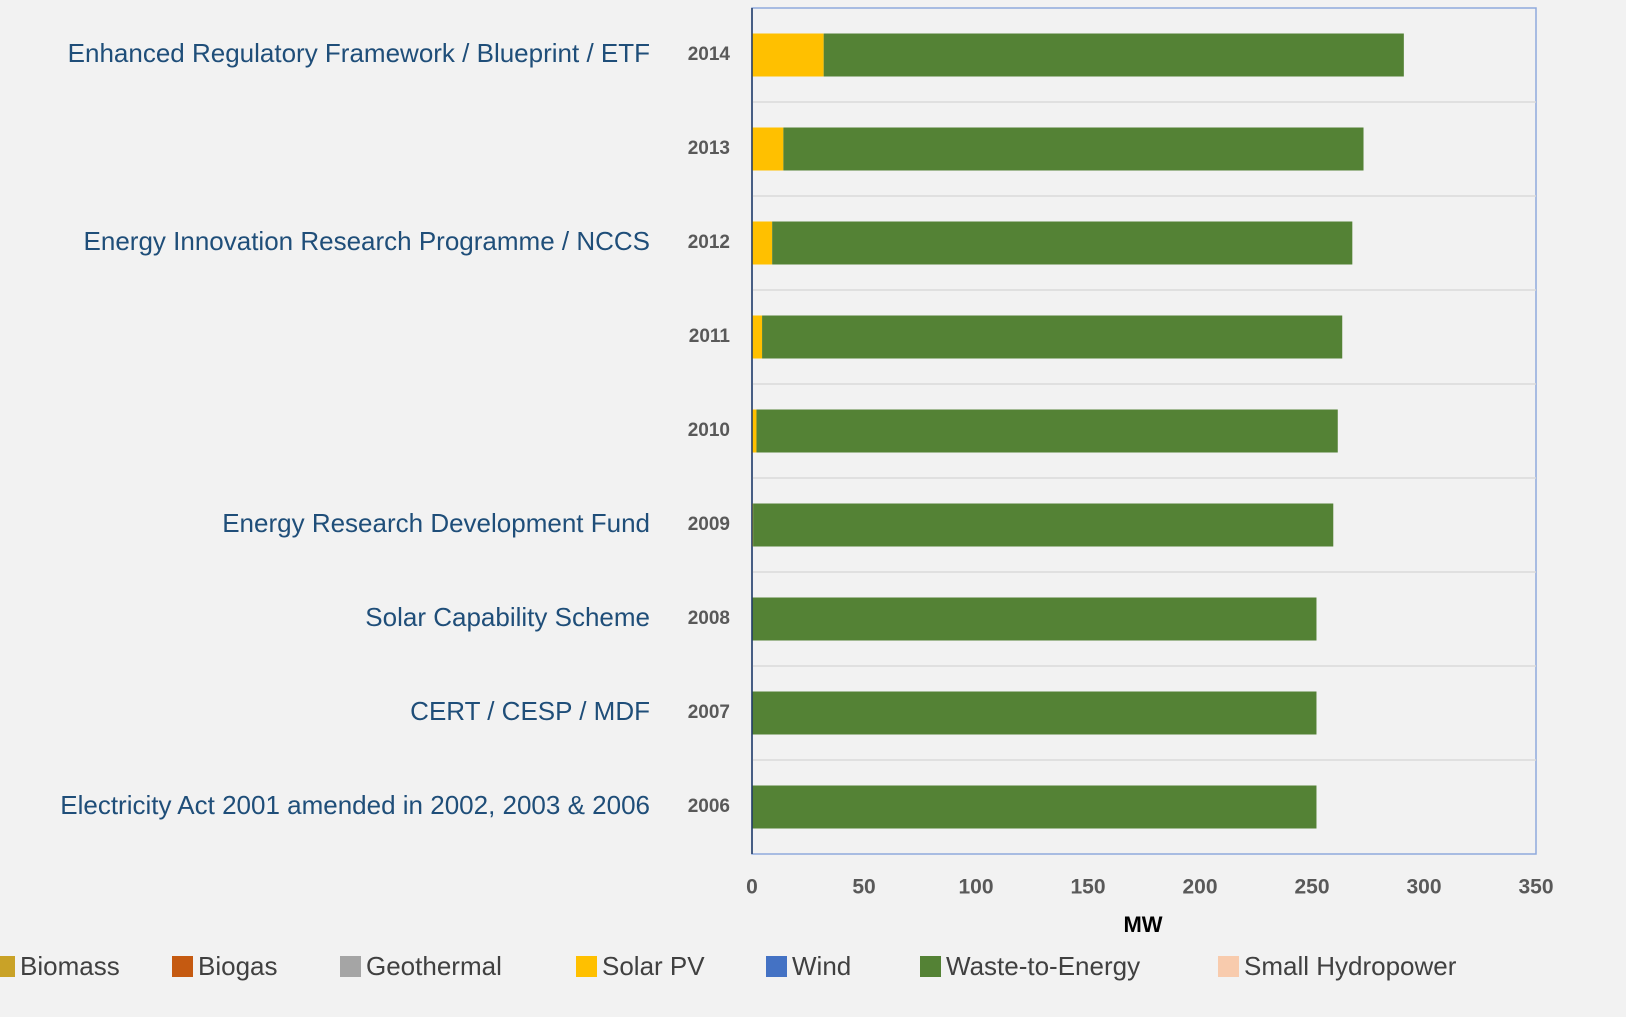 This screenshot has width=1626, height=1017. What do you see at coordinates (752, 887) in the screenshot?
I see `x-tick-label: 0` at bounding box center [752, 887].